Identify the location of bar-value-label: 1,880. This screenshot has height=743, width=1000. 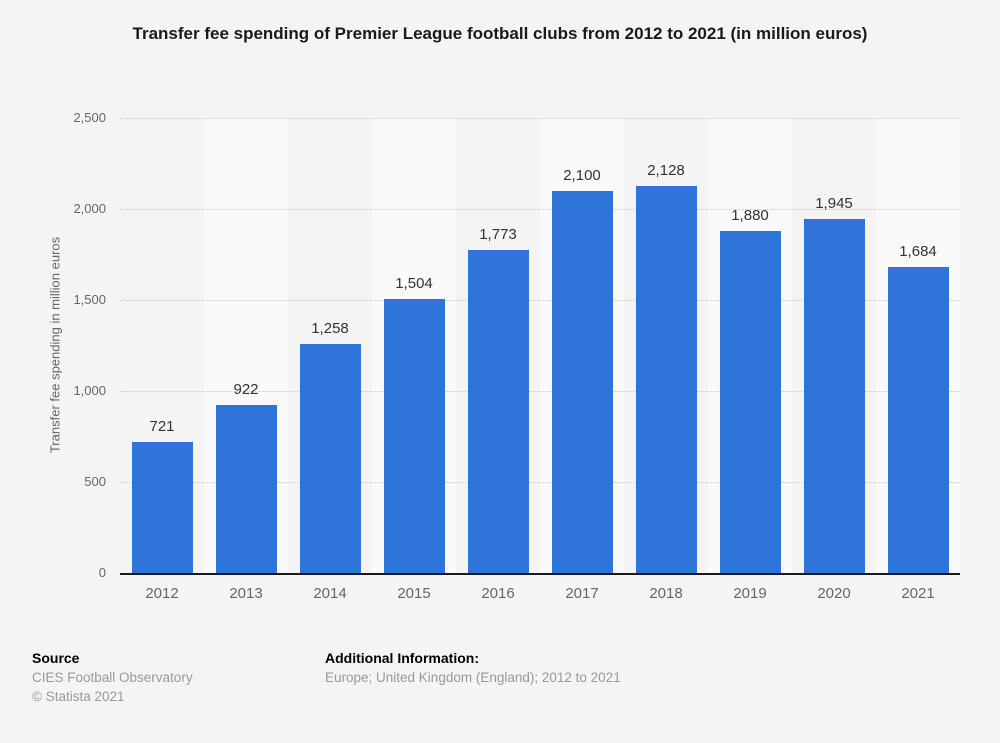
(750, 215).